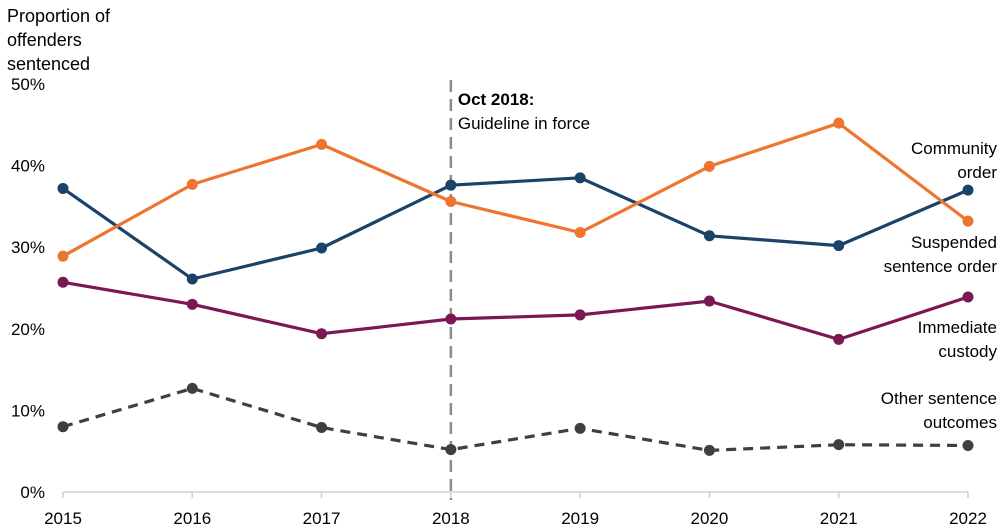 The image size is (1004, 531). I want to click on y-axis-title-line-1: Proportion of, so click(59, 16).